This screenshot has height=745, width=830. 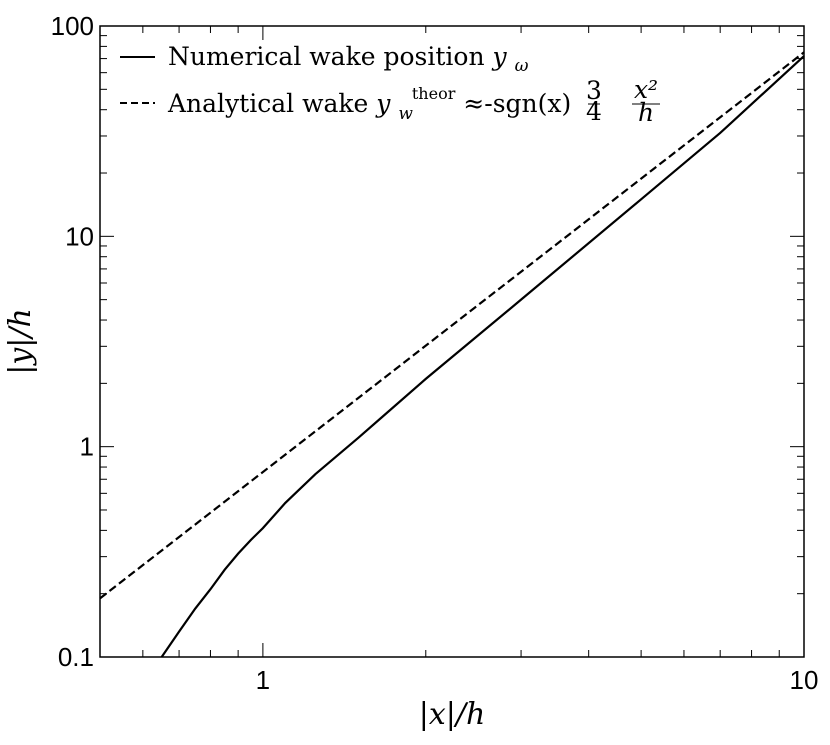 What do you see at coordinates (517, 103) in the screenshot?
I see `legend-analytical-formula: ≈-sgn(x)` at bounding box center [517, 103].